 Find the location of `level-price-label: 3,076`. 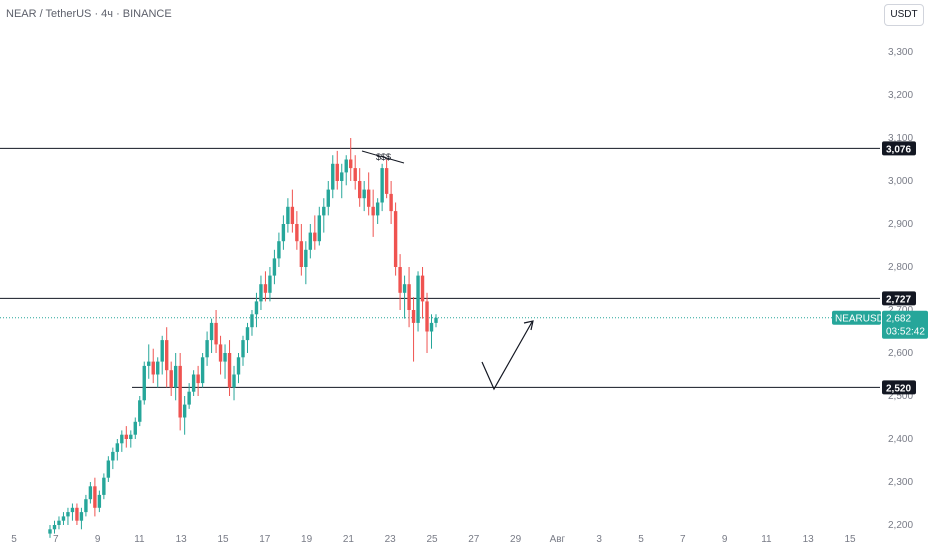

level-price-label: 3,076 is located at coordinates (898, 149).